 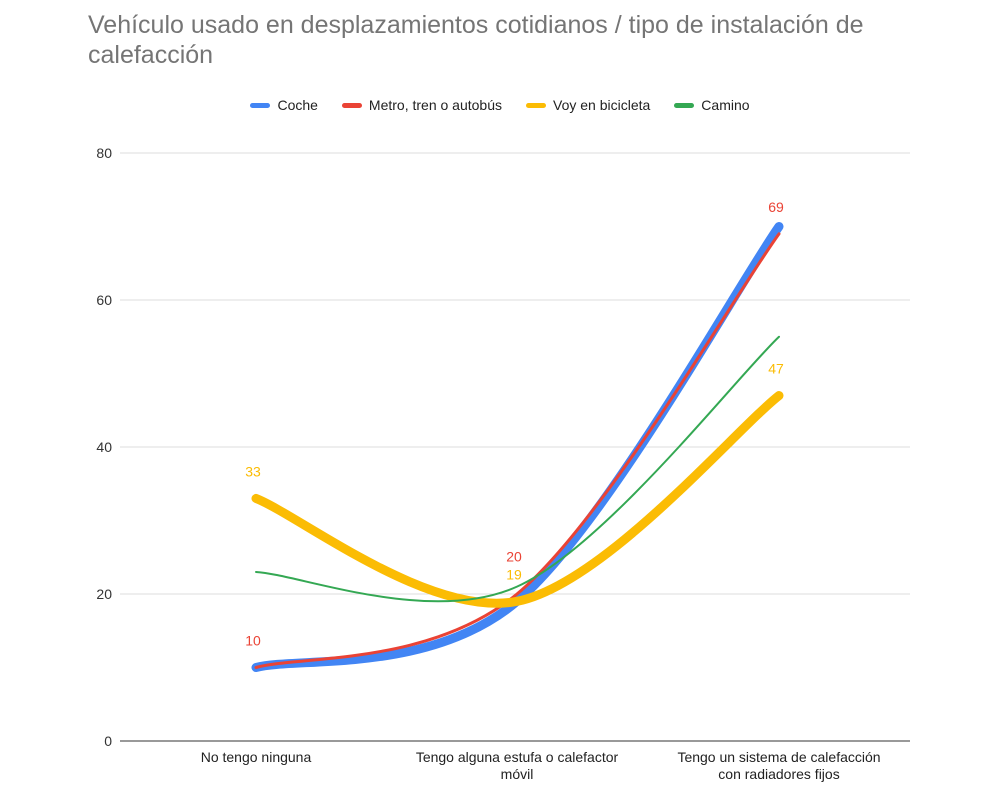 What do you see at coordinates (253, 641) in the screenshot?
I see `data-label: 10` at bounding box center [253, 641].